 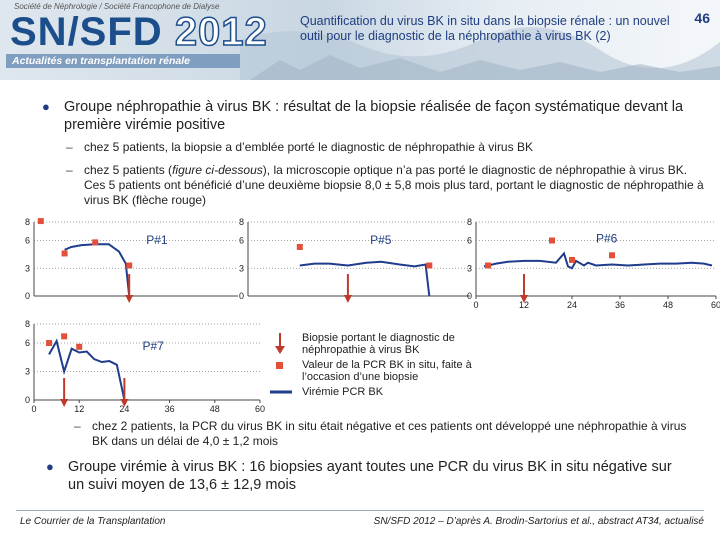 What do you see at coordinates (280, 343) in the screenshot?
I see `red-down-arrow-icon` at bounding box center [280, 343].